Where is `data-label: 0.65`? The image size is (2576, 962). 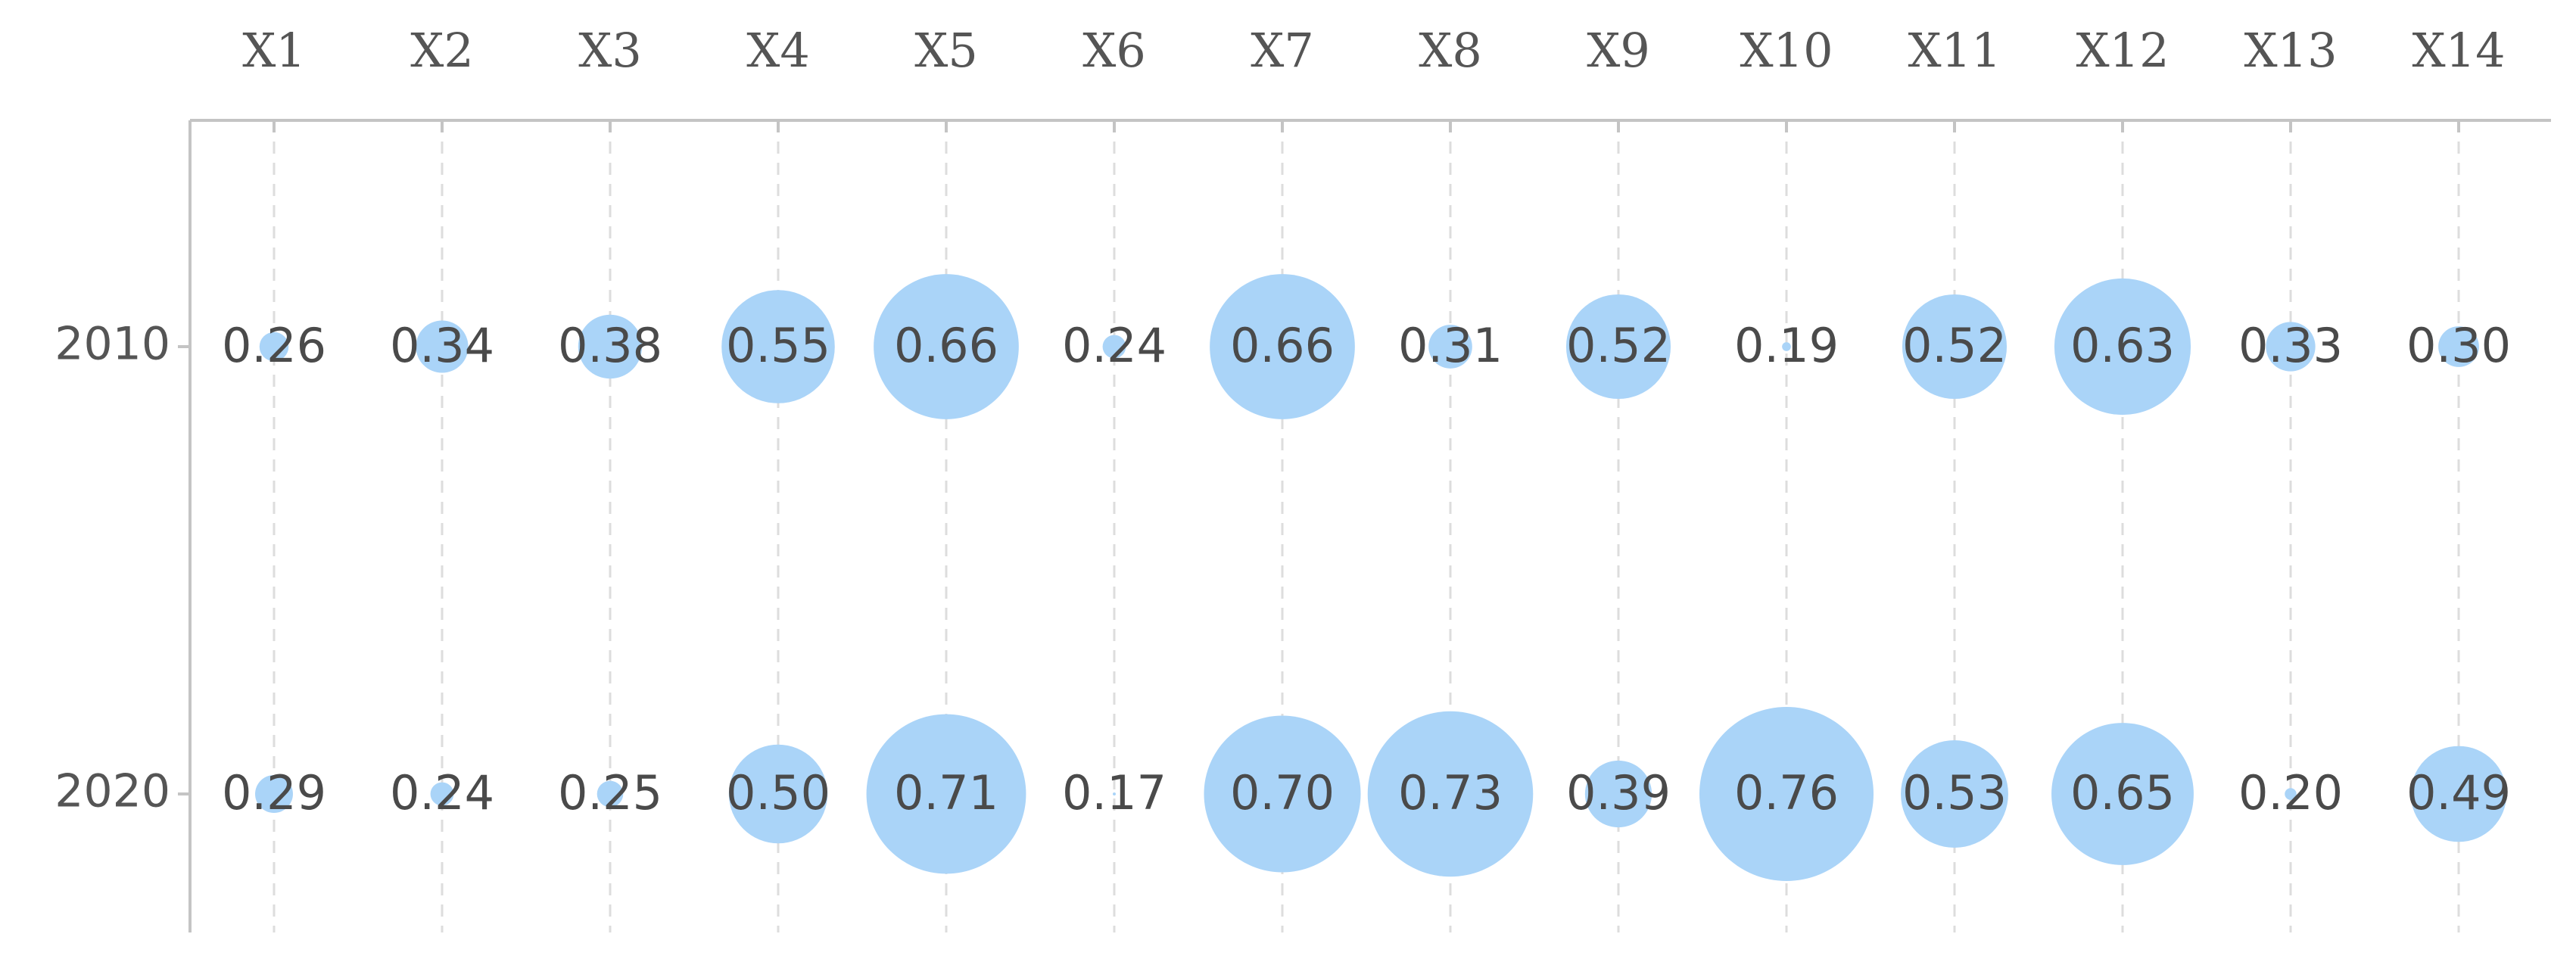
data-label: 0.65 is located at coordinates (2122, 792).